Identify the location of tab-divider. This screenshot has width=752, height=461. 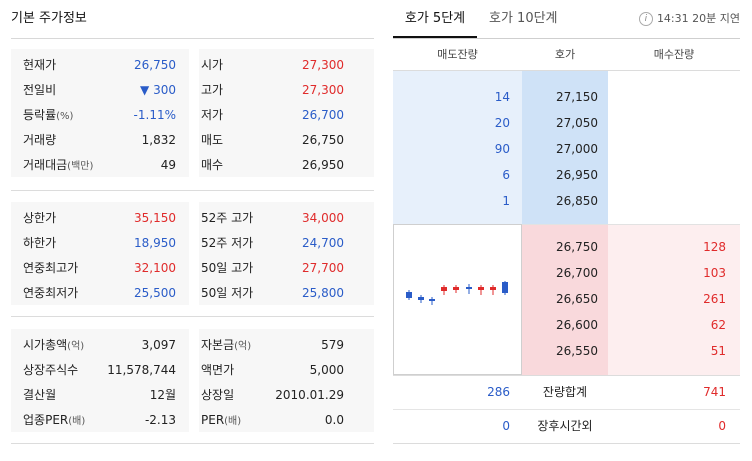
(566, 38).